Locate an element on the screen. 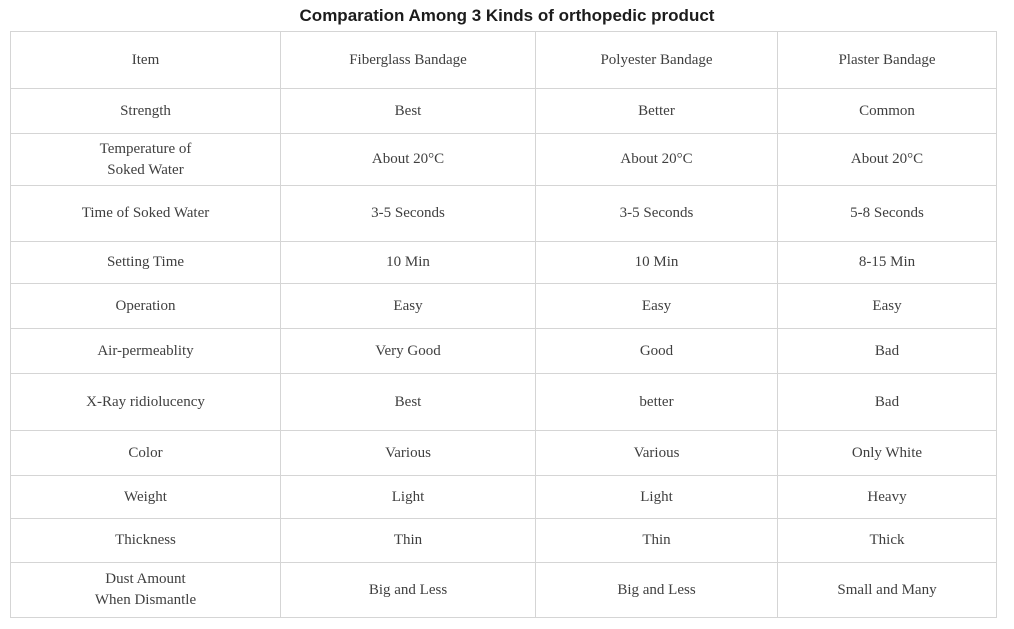 This screenshot has width=1014, height=629. table-row: Strength Best Better Common is located at coordinates (503, 111).